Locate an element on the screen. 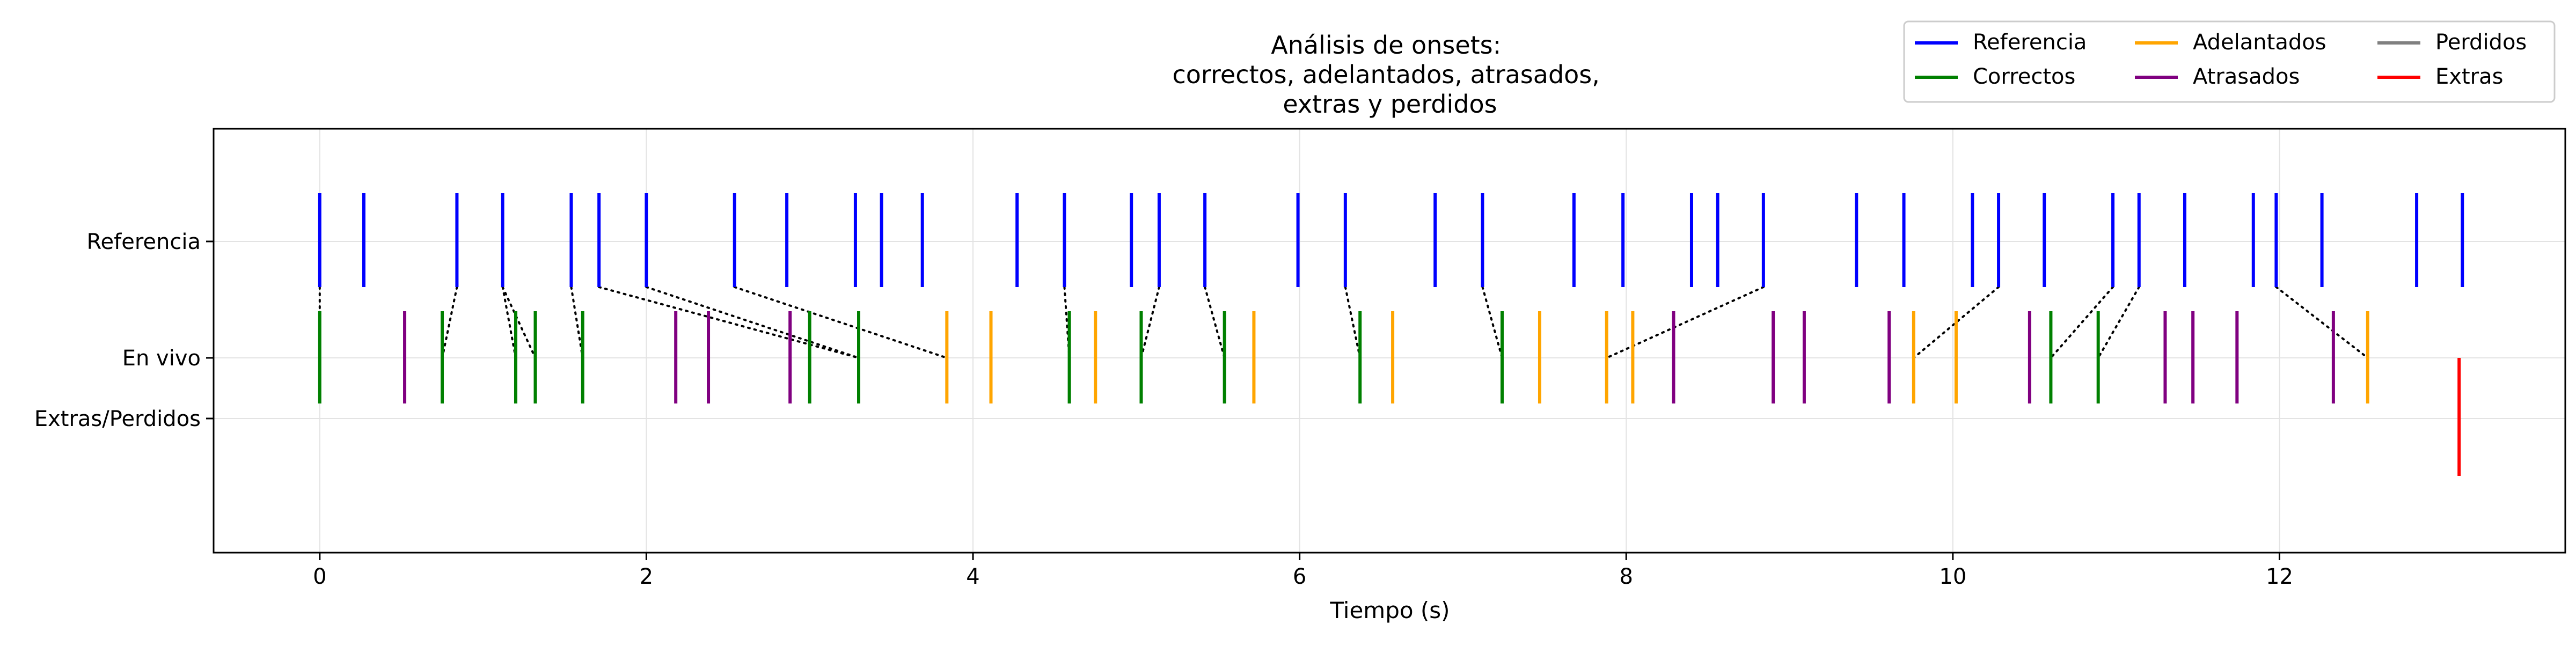  x-axis-ticks: 0 2 4 6 8 10 12 is located at coordinates (1303, 571).